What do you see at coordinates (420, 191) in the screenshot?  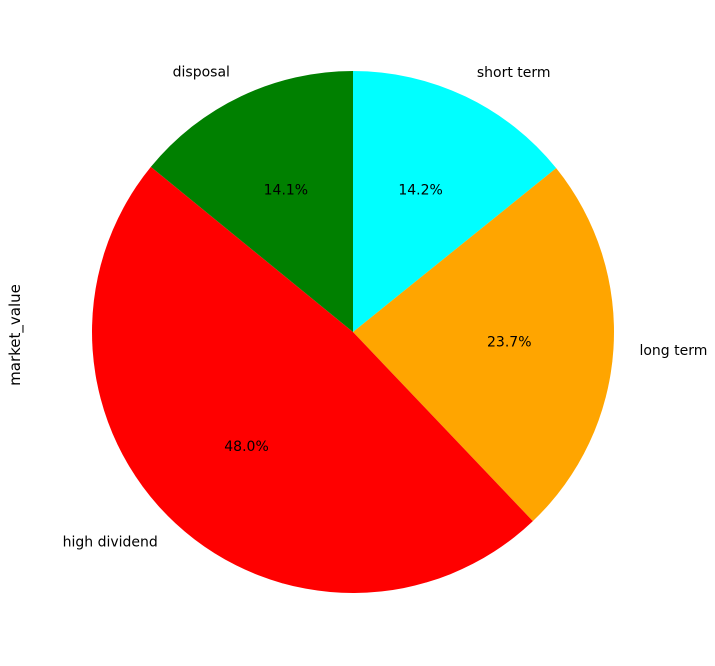 I see `slice-pct-short-term: 14.2%` at bounding box center [420, 191].